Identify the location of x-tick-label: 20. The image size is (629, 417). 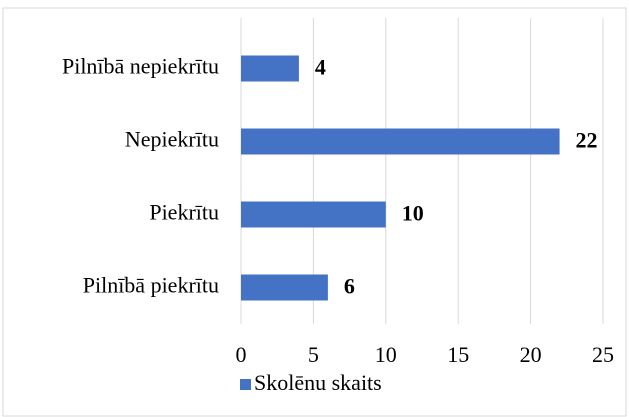
(531, 354).